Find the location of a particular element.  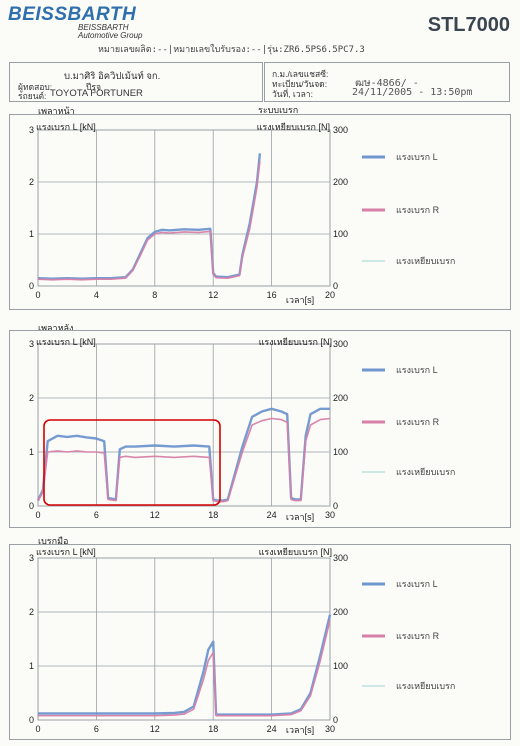

car-label: รถยนต์: is located at coordinates (32, 96).